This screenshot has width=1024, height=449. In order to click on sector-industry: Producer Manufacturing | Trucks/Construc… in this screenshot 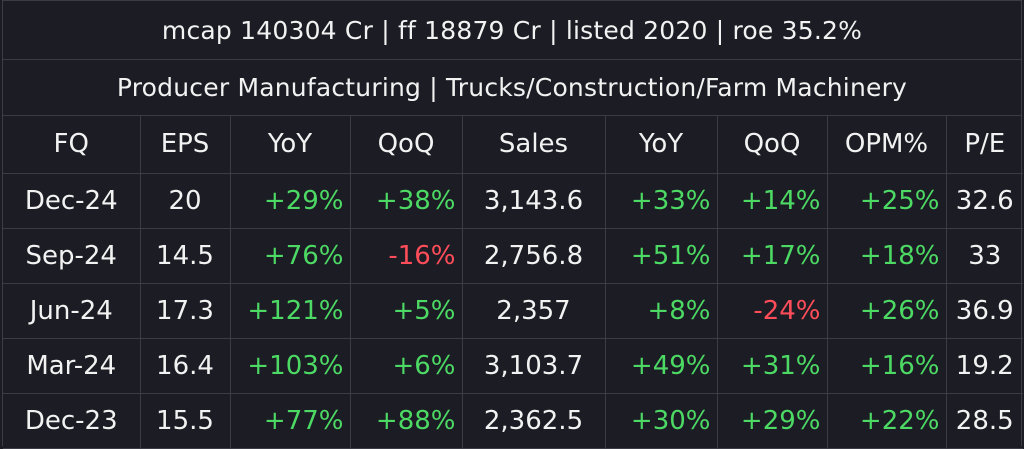, I will do `click(512, 88)`.